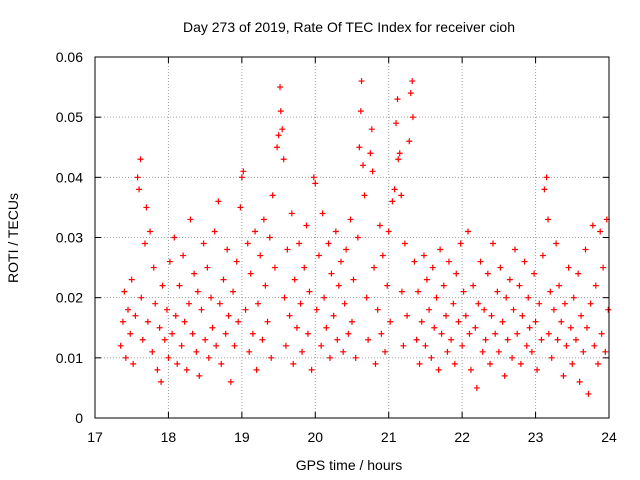  I want to click on x-axis-label: GPS time / hours, so click(349, 465).